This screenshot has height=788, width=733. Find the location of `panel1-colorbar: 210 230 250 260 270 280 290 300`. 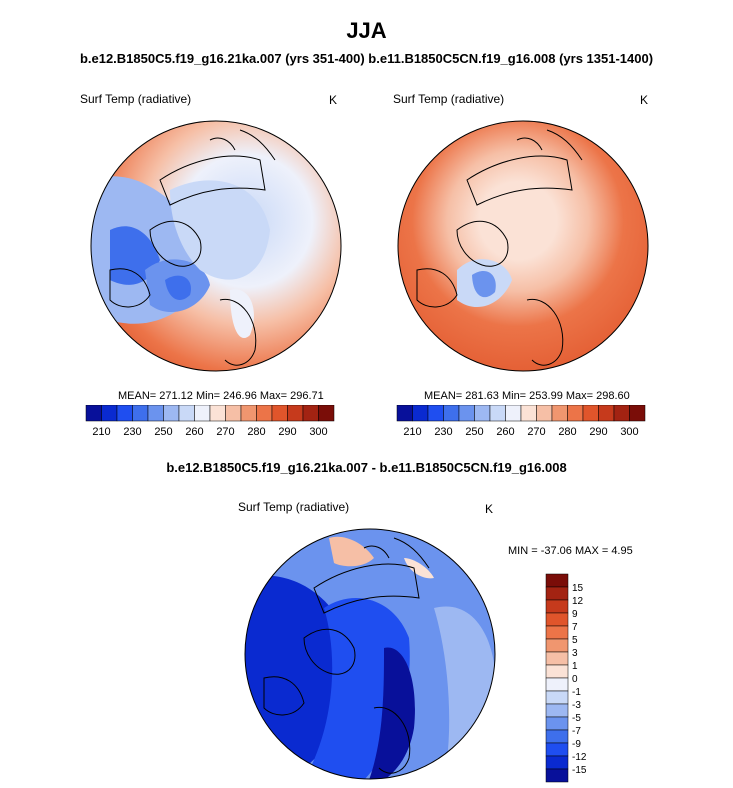

panel1-colorbar: 210 230 250 260 270 280 290 300 is located at coordinates (210, 421).